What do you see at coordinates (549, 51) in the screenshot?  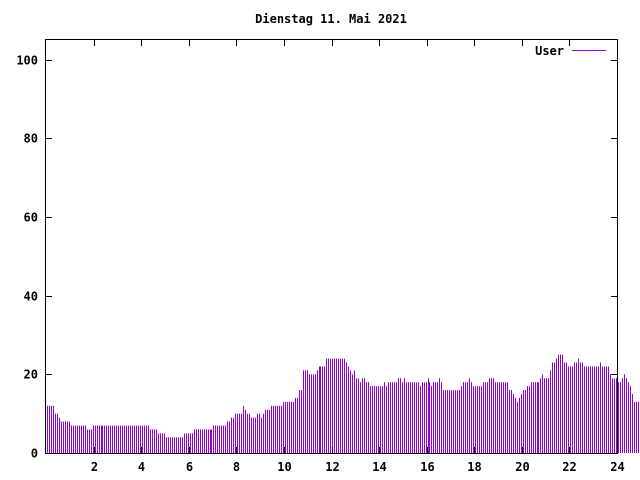 I see `legend-label-user: User` at bounding box center [549, 51].